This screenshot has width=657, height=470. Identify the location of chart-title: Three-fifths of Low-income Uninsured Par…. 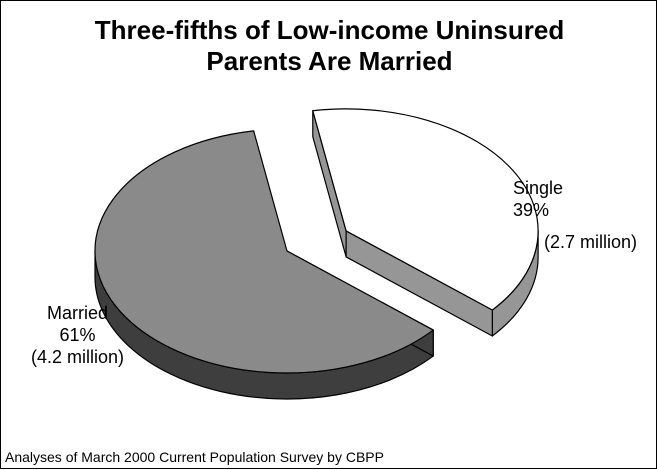
(329, 46).